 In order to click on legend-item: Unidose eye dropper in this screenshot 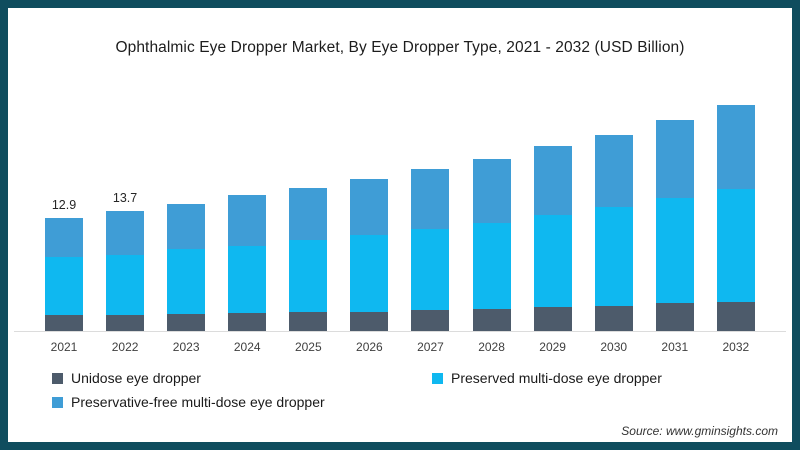, I will do `click(242, 378)`.